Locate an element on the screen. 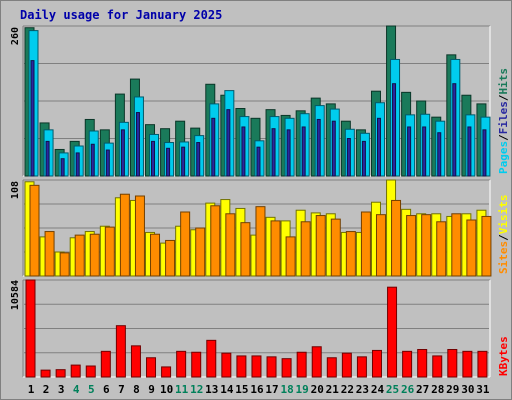  x-tick-label: 13 is located at coordinates (211, 389).